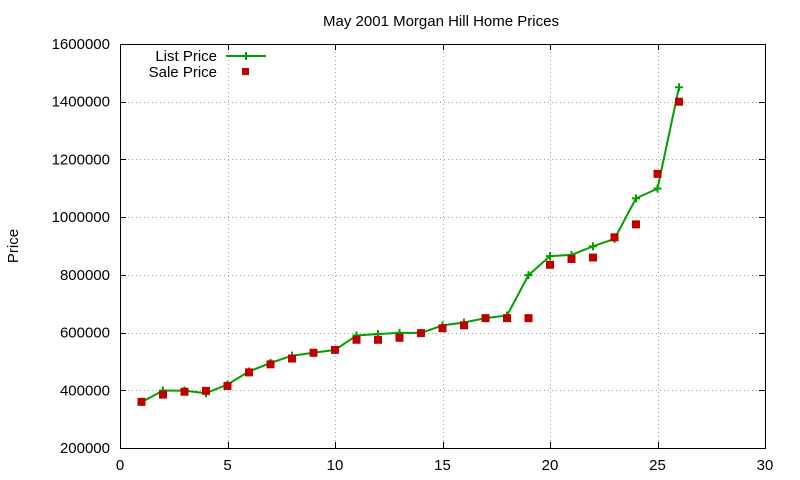 Image resolution: width=800 pixels, height=480 pixels. What do you see at coordinates (81, 217) in the screenshot?
I see `y-tick-label: 1000000` at bounding box center [81, 217].